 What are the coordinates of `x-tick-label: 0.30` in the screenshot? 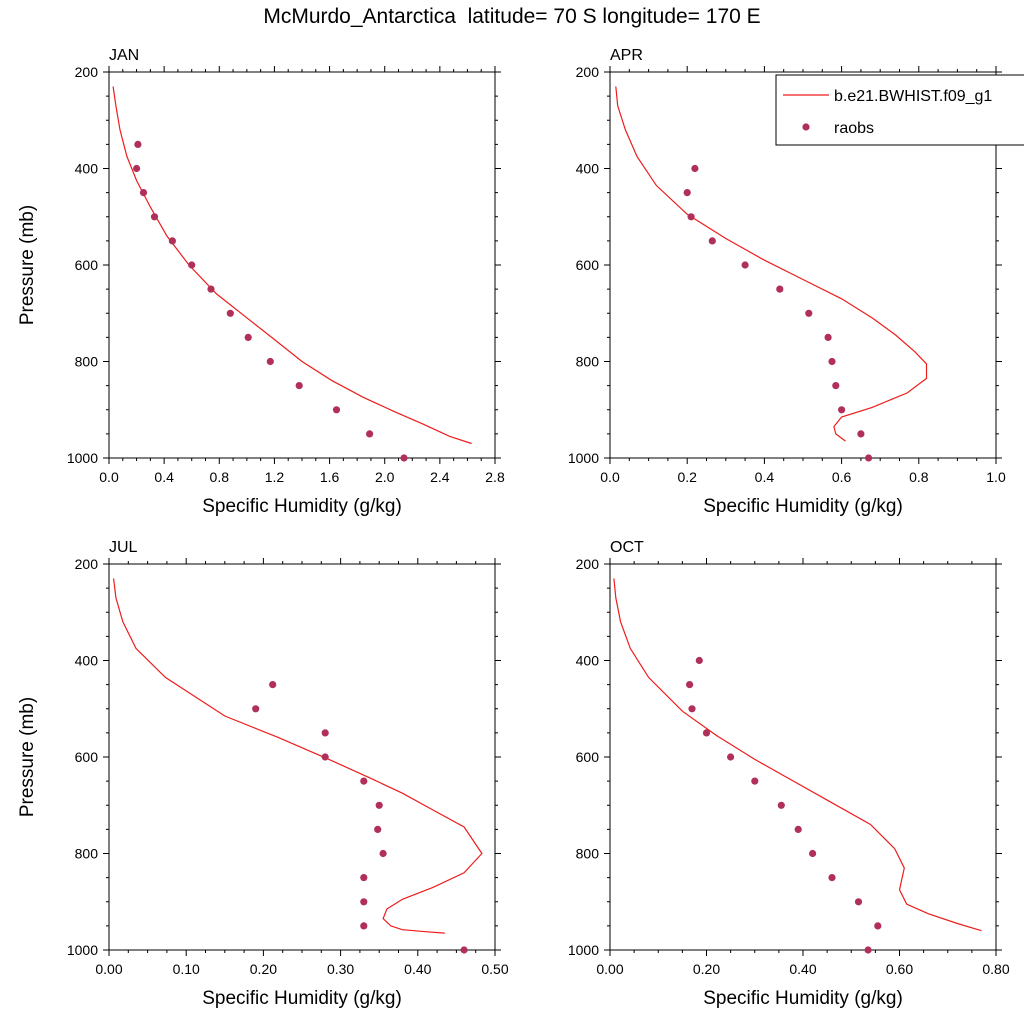 It's located at (340, 969).